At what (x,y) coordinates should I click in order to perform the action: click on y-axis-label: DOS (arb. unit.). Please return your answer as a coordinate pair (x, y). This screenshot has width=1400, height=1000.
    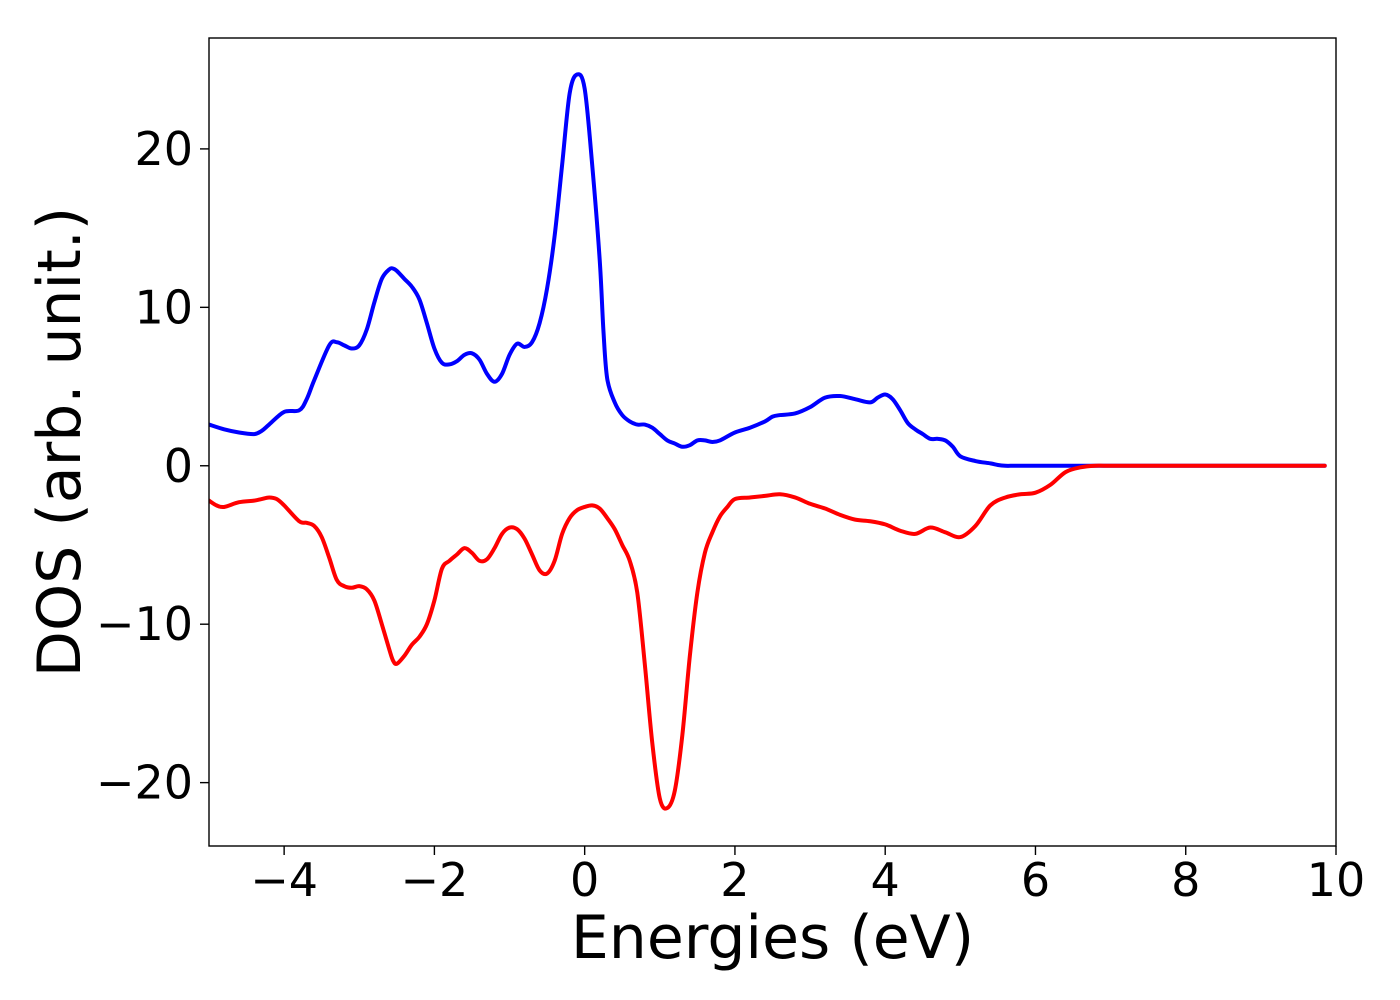
    Looking at the image, I should click on (60, 442).